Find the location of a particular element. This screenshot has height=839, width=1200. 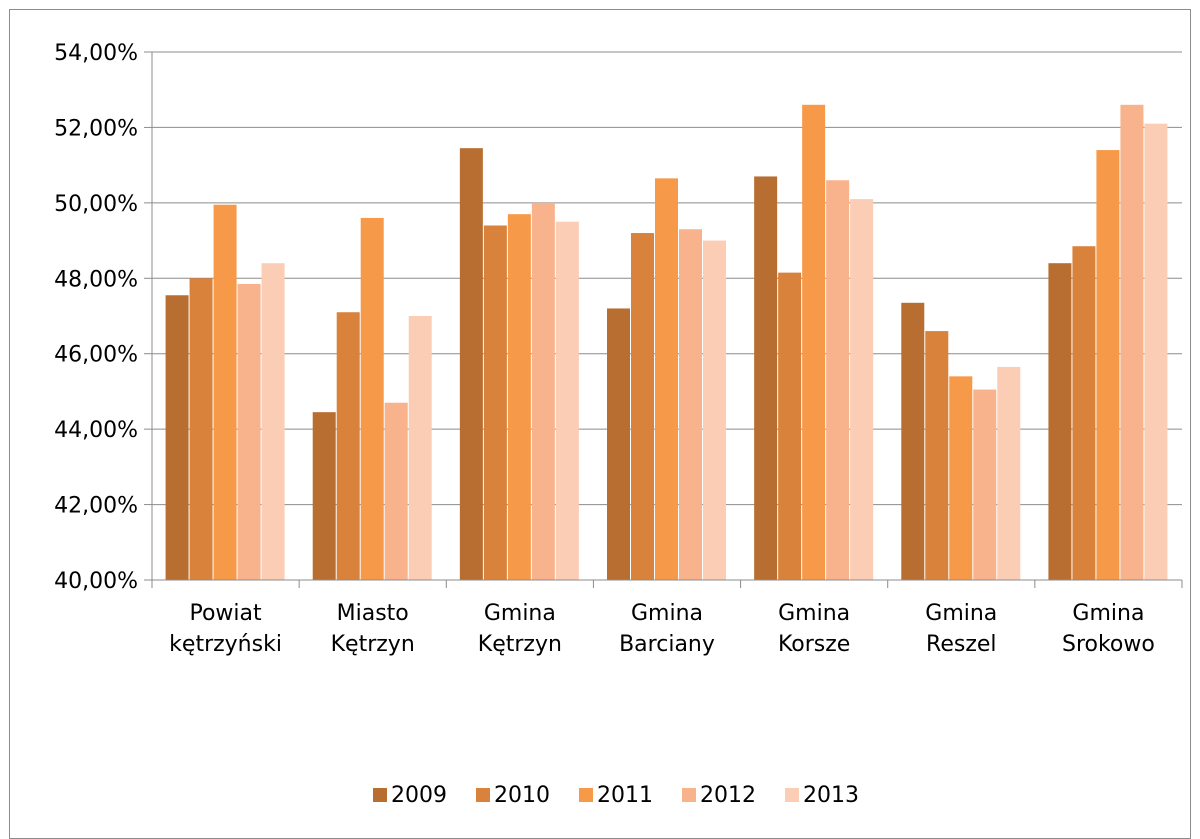

y-tick-label: 54,00% is located at coordinates (96, 53).